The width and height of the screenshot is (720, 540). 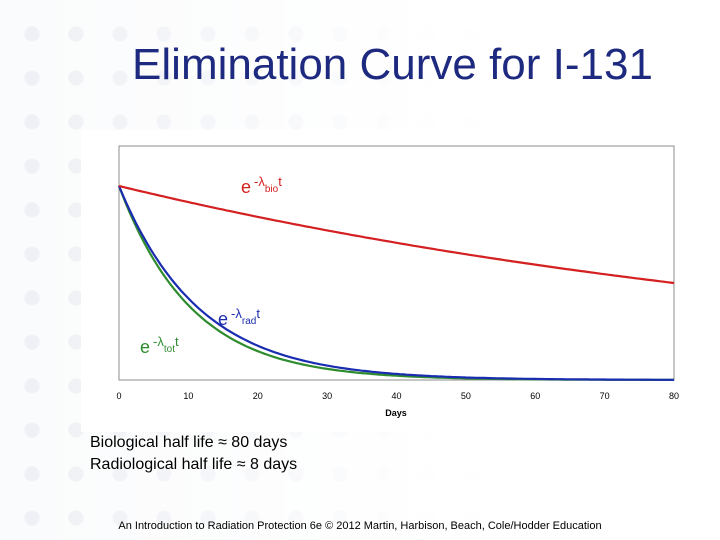 What do you see at coordinates (396, 413) in the screenshot?
I see `x-axis-label: Days` at bounding box center [396, 413].